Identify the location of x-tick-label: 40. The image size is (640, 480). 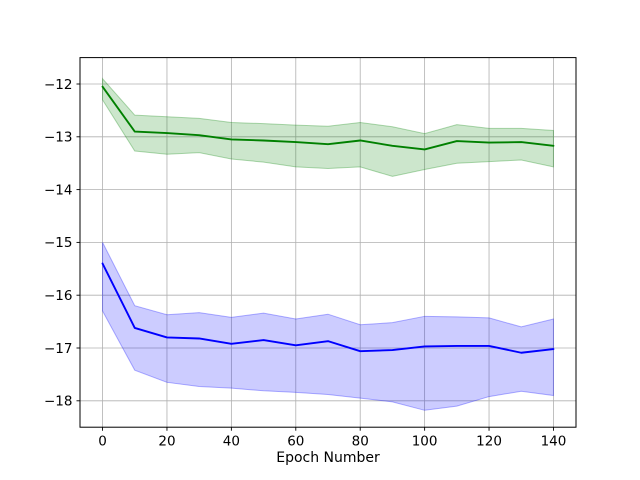
(231, 442).